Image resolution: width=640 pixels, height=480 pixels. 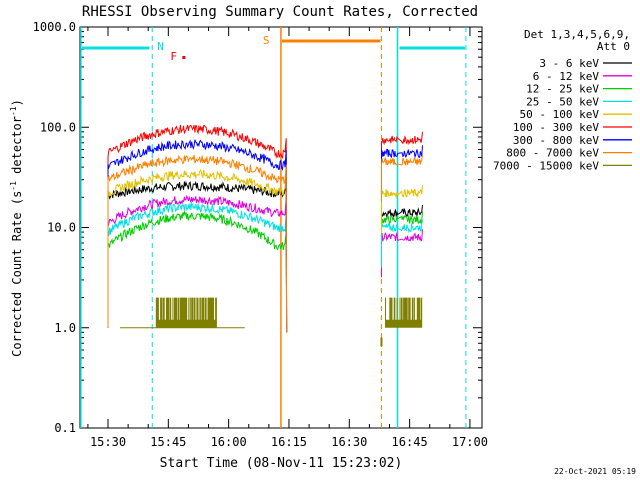 What do you see at coordinates (54, 27) in the screenshot?
I see `y-tick-label: 1000.0` at bounding box center [54, 27].